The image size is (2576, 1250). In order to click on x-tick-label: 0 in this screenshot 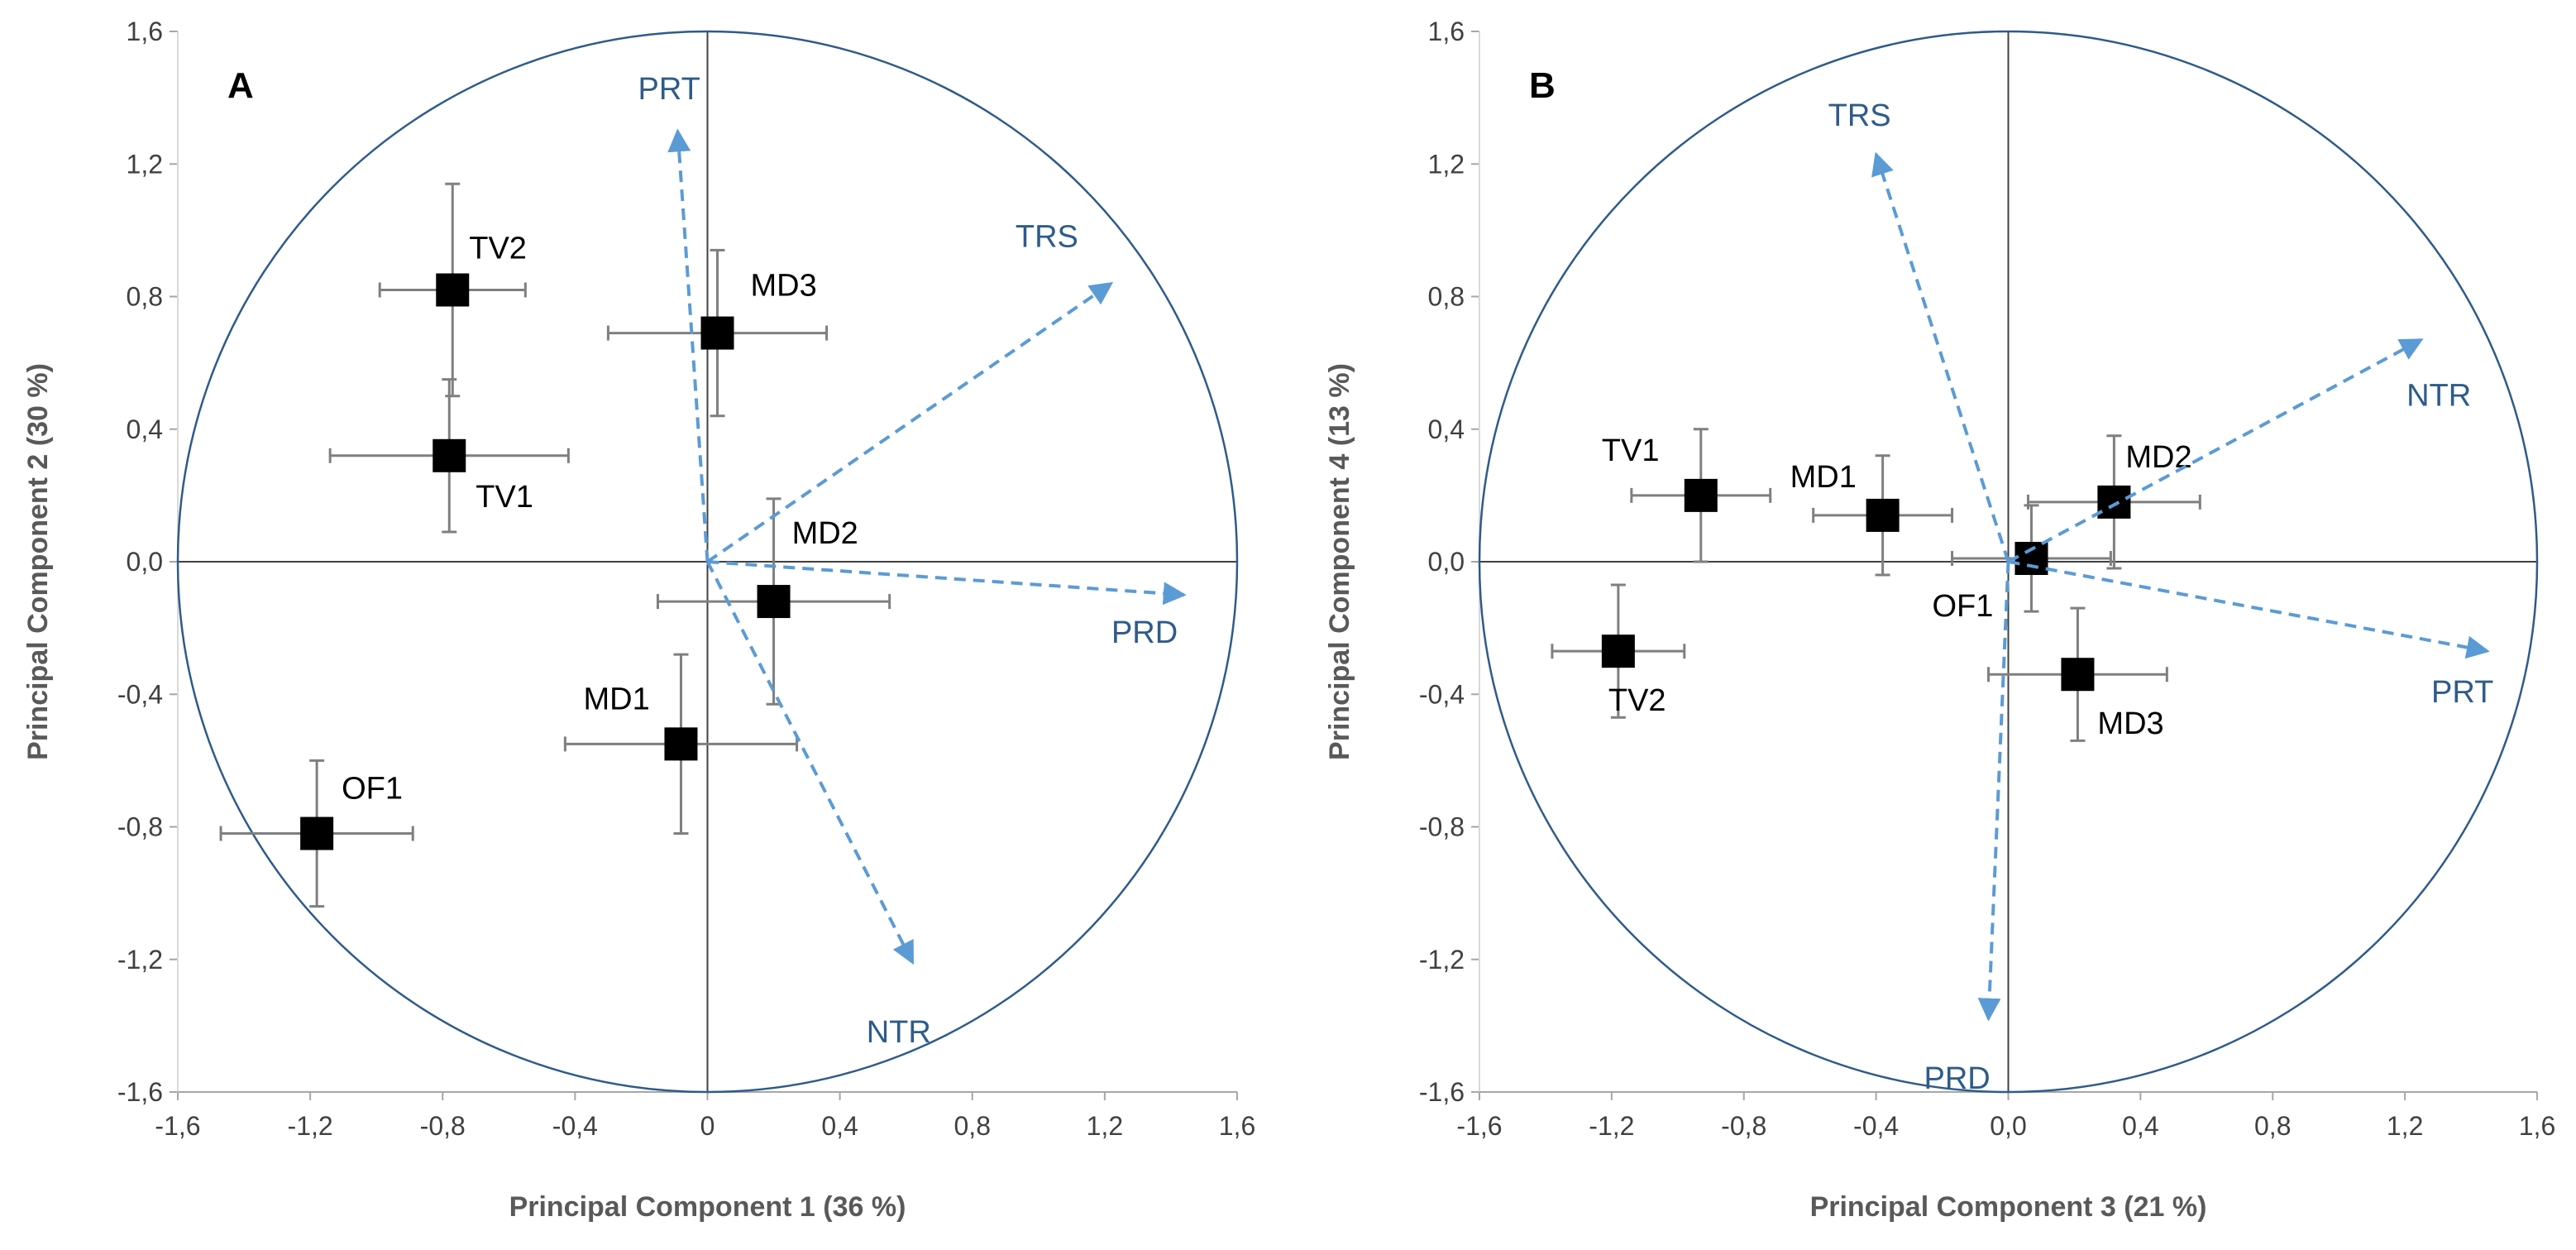, I will do `click(707, 1126)`.